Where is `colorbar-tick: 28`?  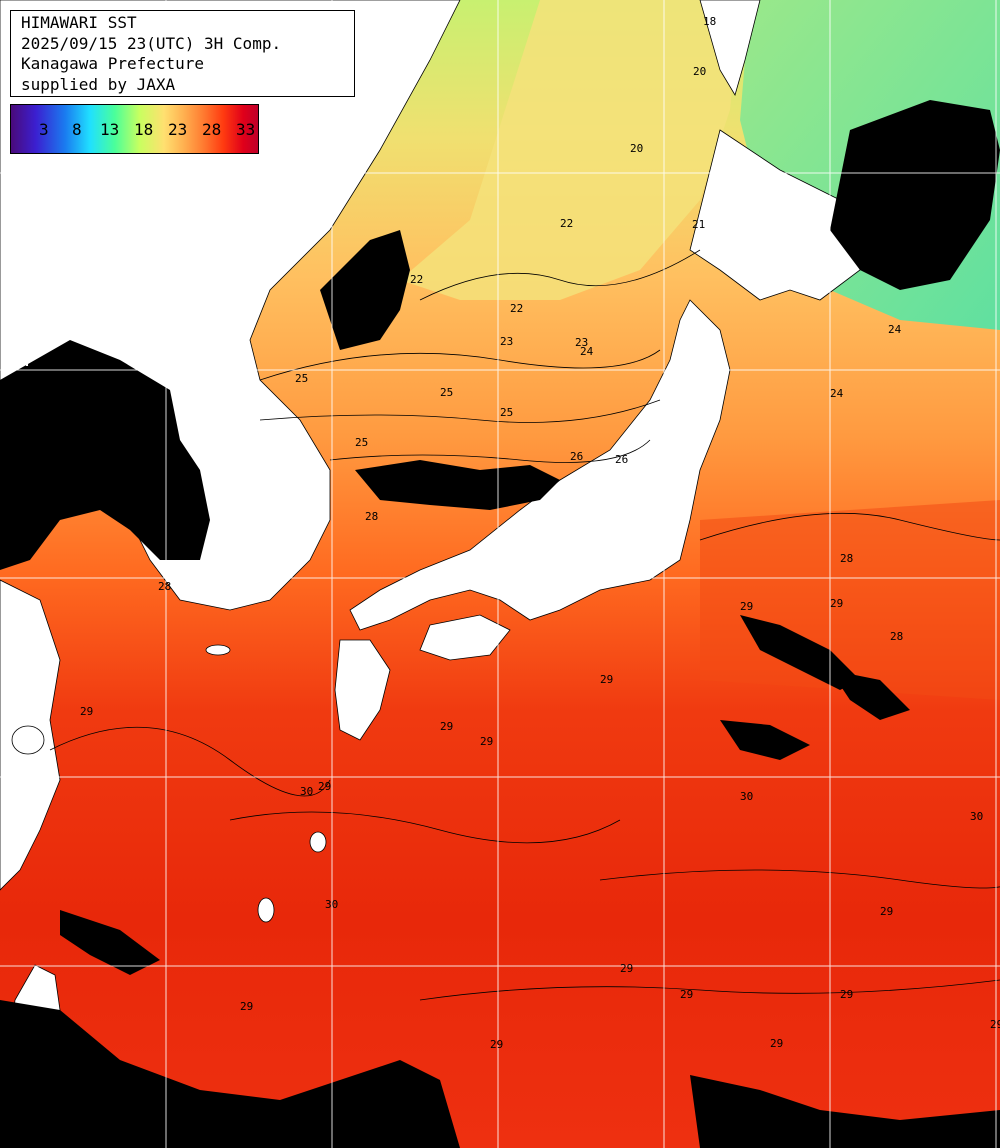
colorbar-tick: 28 is located at coordinates (212, 129).